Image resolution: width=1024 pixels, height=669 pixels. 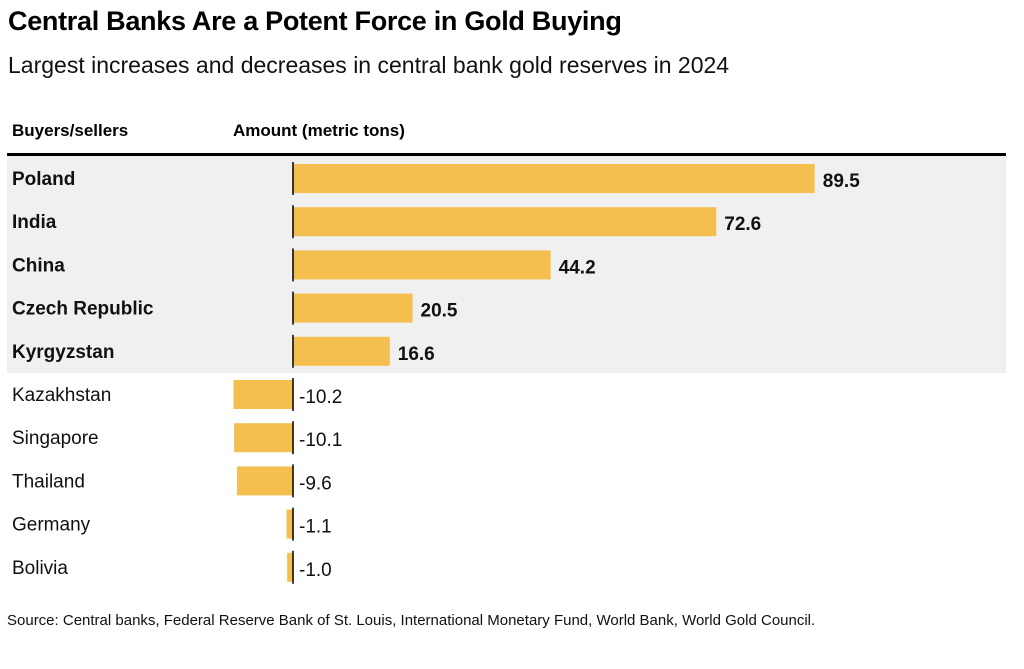 I want to click on category-label: Singapore, so click(x=55, y=438).